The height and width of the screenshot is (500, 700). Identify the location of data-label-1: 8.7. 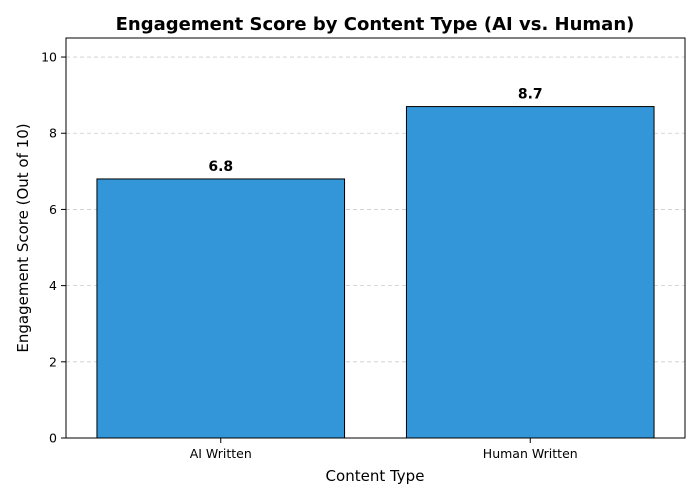
(530, 95).